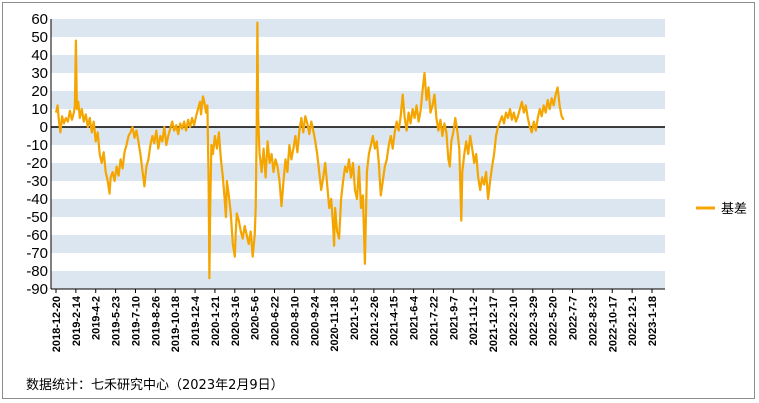  What do you see at coordinates (593, 321) in the screenshot?
I see `x-tick-label: 2022-8-23` at bounding box center [593, 321].